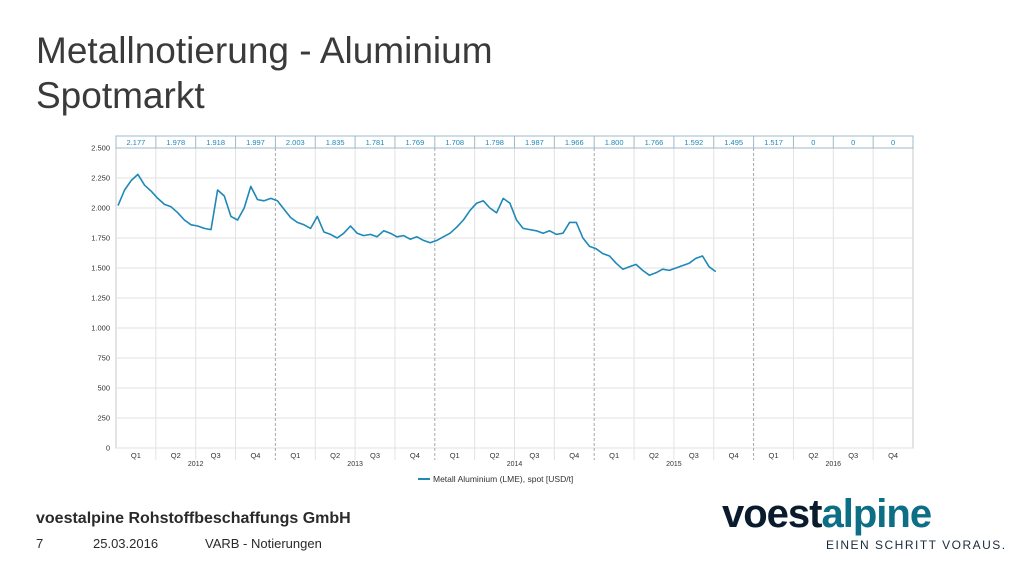 This screenshot has width=1024, height=576. Describe the element at coordinates (295, 142) in the screenshot. I see `quarter-average-value: 2.003` at that location.